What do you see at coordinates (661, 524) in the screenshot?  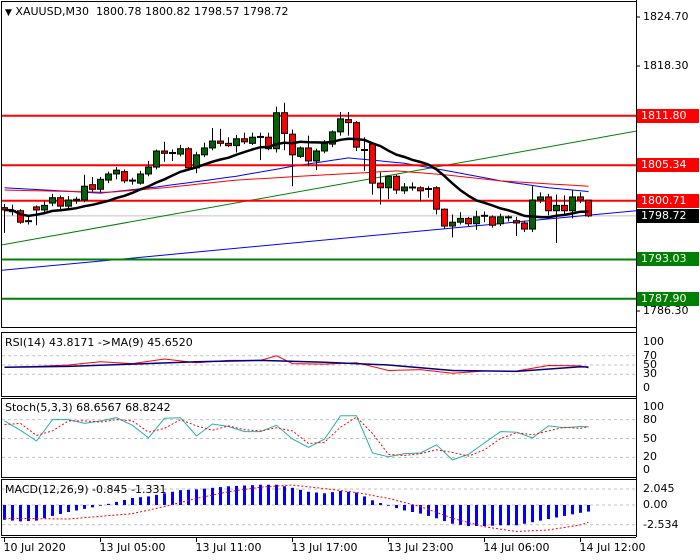 I see `macd-axis-label: -2.534` at bounding box center [661, 524].